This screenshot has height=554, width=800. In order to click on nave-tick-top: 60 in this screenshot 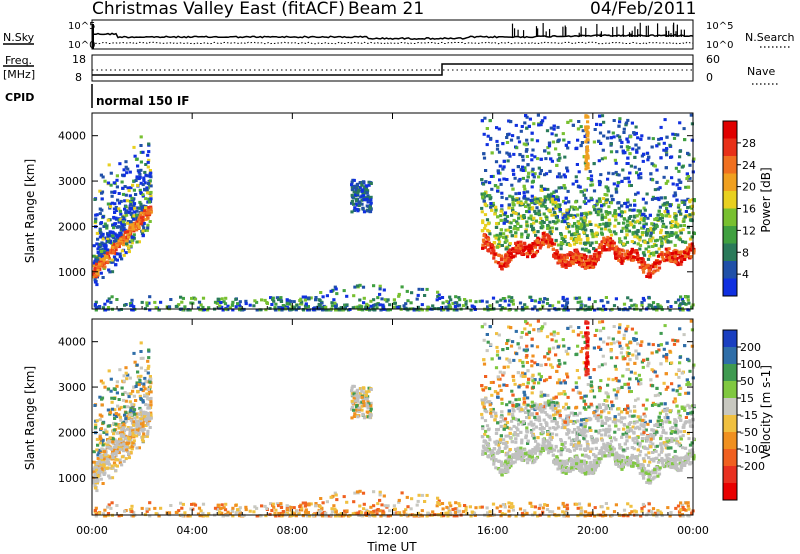, I will do `click(713, 59)`.